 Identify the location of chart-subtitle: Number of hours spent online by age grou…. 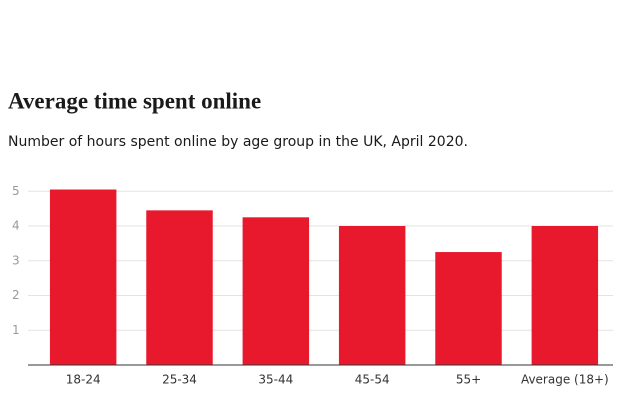
(238, 142).